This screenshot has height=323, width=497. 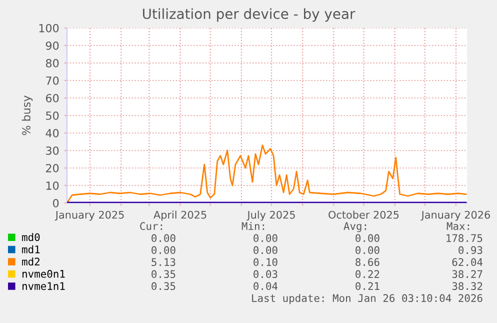 What do you see at coordinates (52, 115) in the screenshot?
I see `y-tick-label: 50` at bounding box center [52, 115].